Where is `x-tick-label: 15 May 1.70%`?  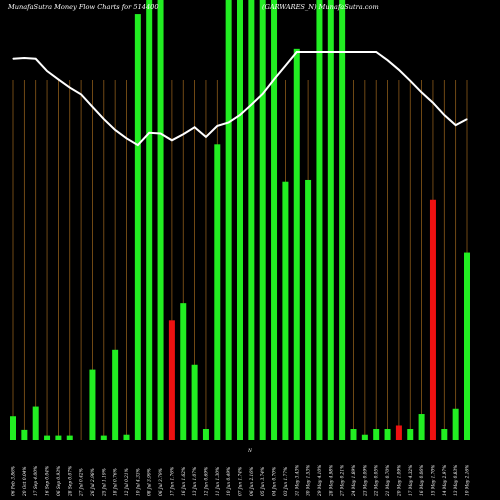
x-tick-label: 15 May 1.70% is located at coordinates (433, 480).